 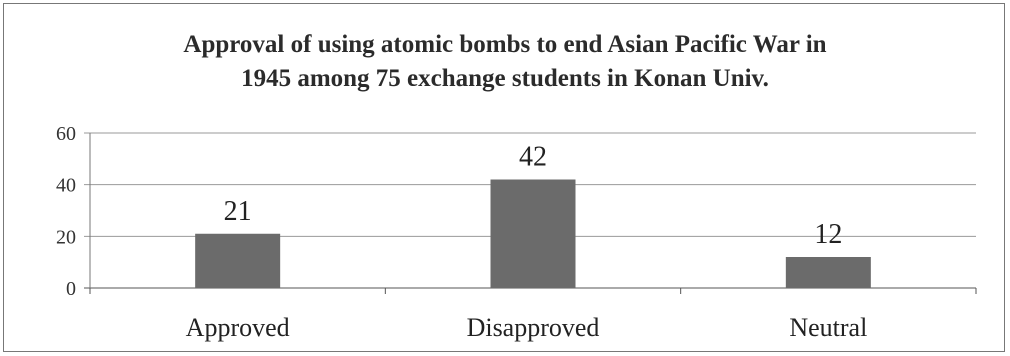 What do you see at coordinates (71, 289) in the screenshot?
I see `y-tick-label: 0` at bounding box center [71, 289].